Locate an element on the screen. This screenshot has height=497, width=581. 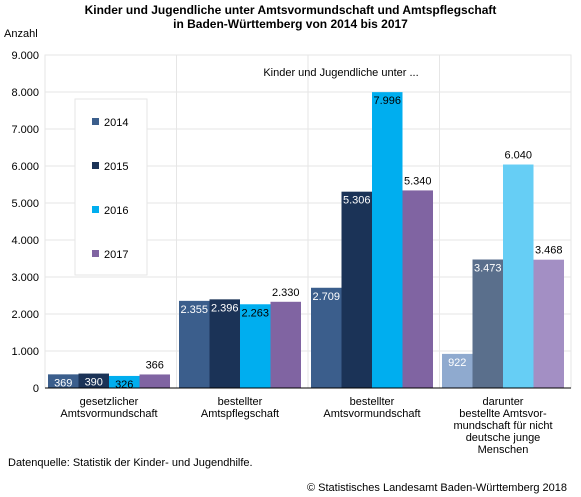
x-category-label: Menschen is located at coordinates (503, 450).